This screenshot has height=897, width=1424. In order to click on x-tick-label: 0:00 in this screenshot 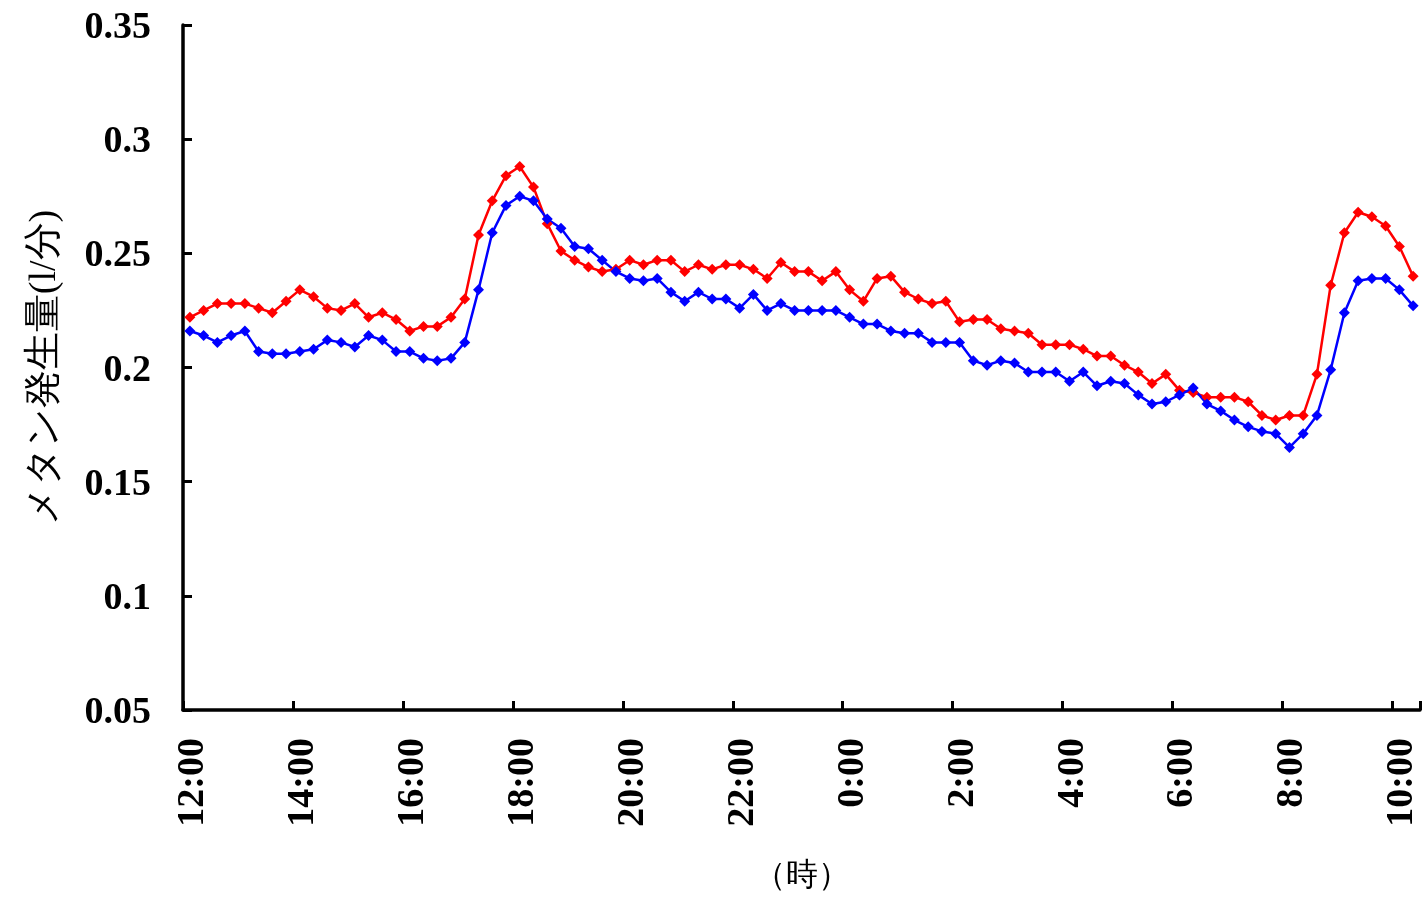, I will do `click(849, 773)`.